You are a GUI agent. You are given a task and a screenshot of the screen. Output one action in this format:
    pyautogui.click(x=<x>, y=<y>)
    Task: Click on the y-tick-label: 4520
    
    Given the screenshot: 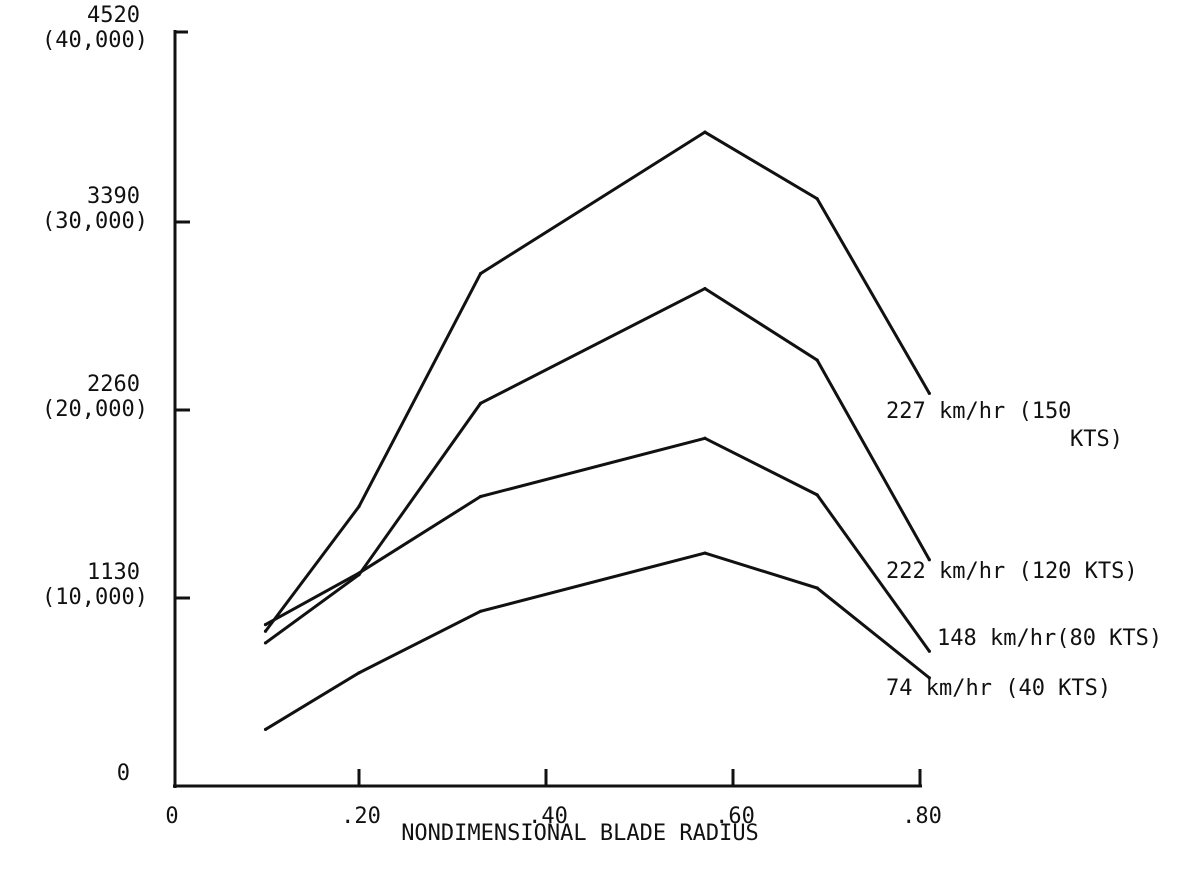 What is the action you would take?
    pyautogui.click(x=113, y=15)
    